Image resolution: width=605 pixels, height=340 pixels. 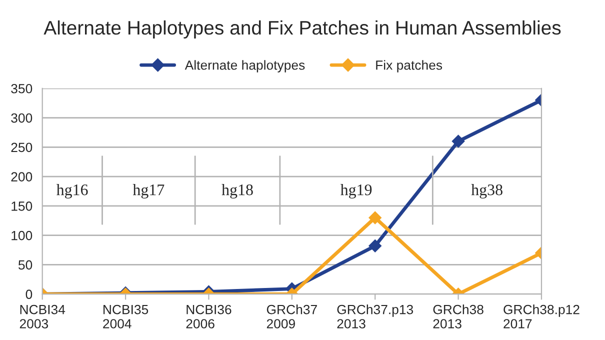 What do you see at coordinates (43, 316) in the screenshot?
I see `x-tick-label: NCBI34 2003` at bounding box center [43, 316].